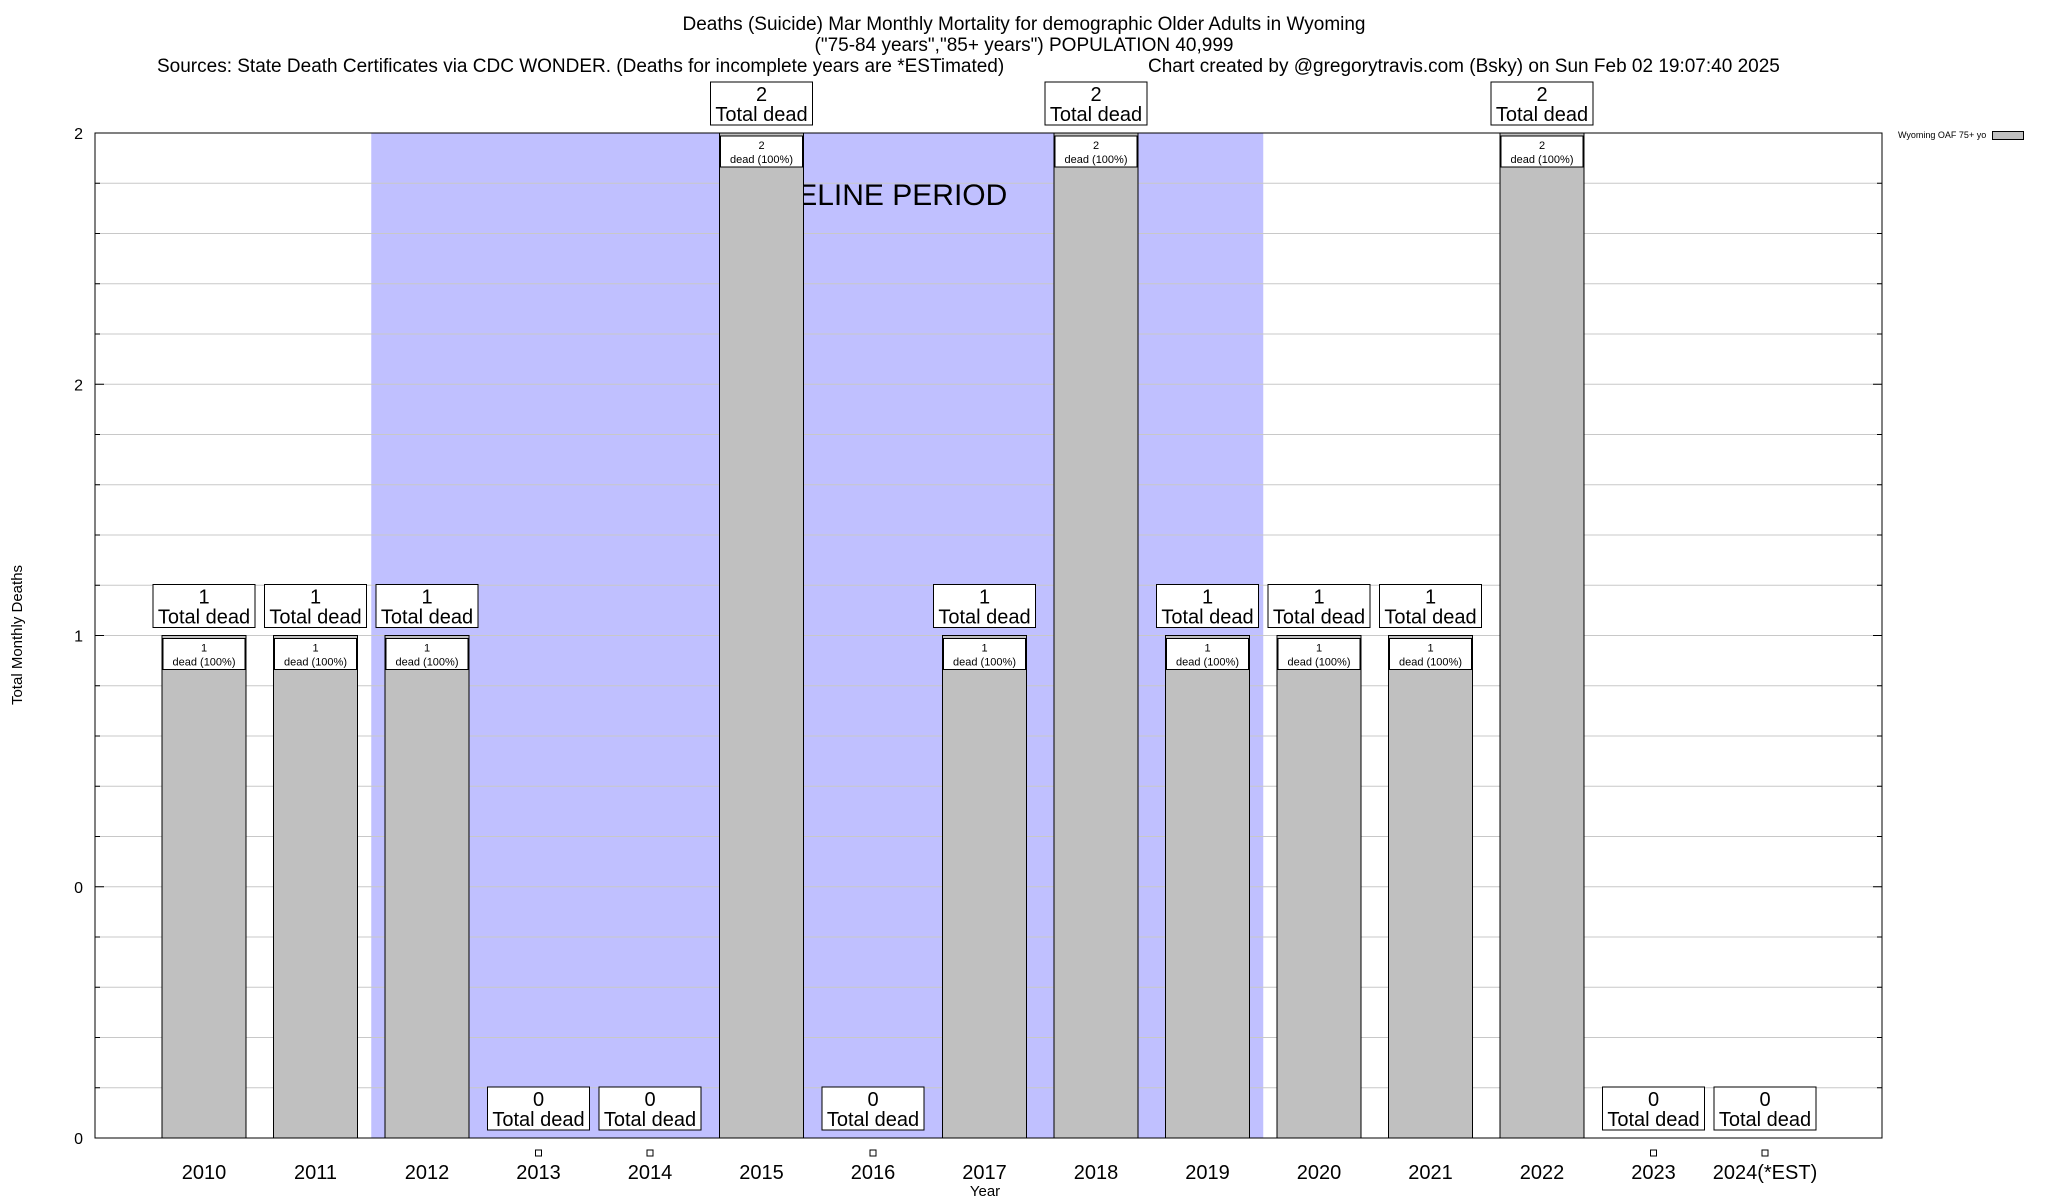 The height and width of the screenshot is (1200, 2048). Describe the element at coordinates (1207, 887) in the screenshot. I see `bar-2019` at that location.